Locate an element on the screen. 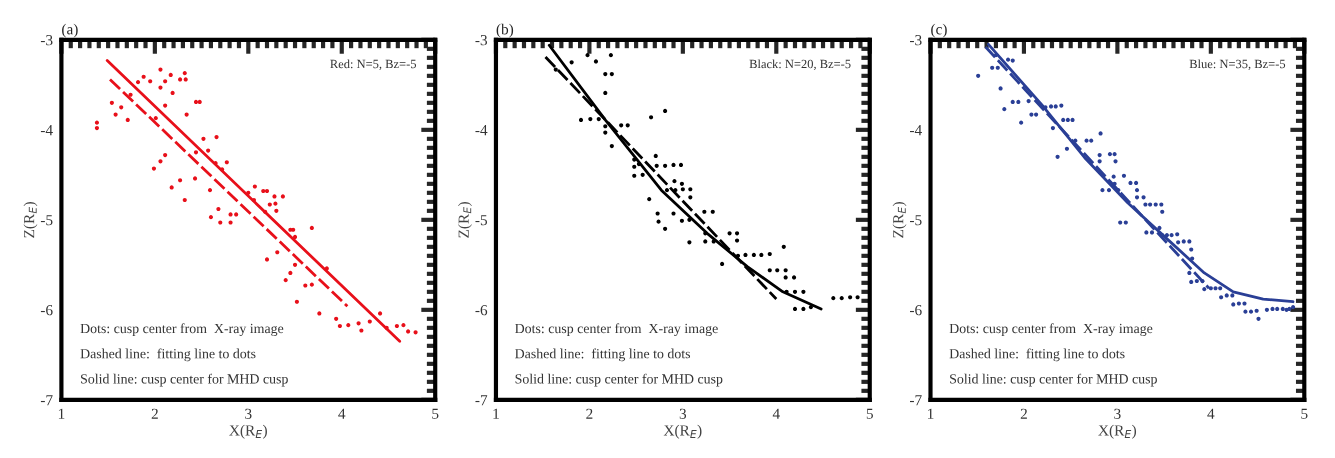 The width and height of the screenshot is (1335, 458). annotation: Blue: N=35, Bz=-5 is located at coordinates (1237, 64).